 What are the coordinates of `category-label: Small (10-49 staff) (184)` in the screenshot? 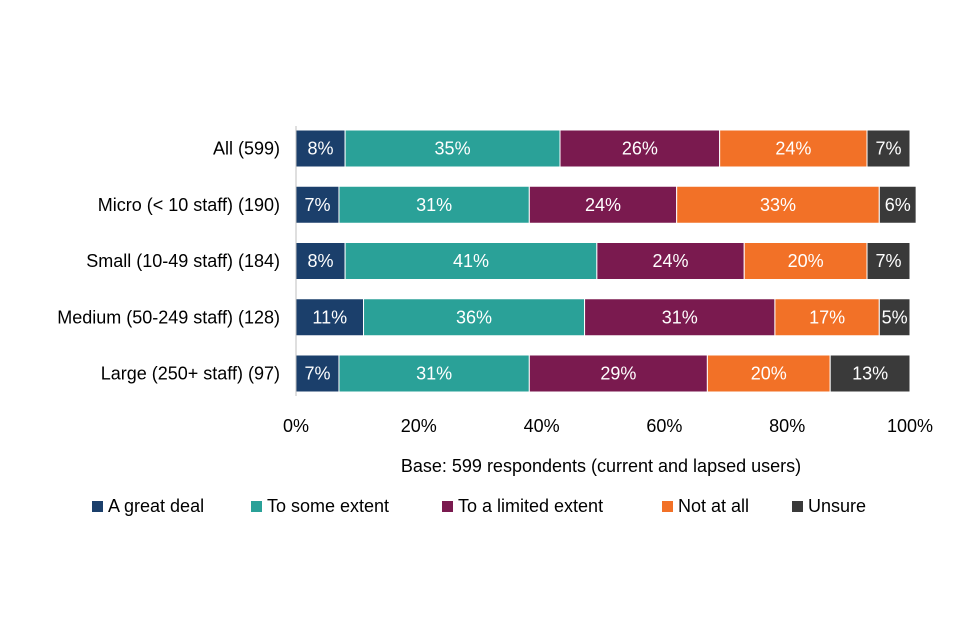 It's located at (183, 261).